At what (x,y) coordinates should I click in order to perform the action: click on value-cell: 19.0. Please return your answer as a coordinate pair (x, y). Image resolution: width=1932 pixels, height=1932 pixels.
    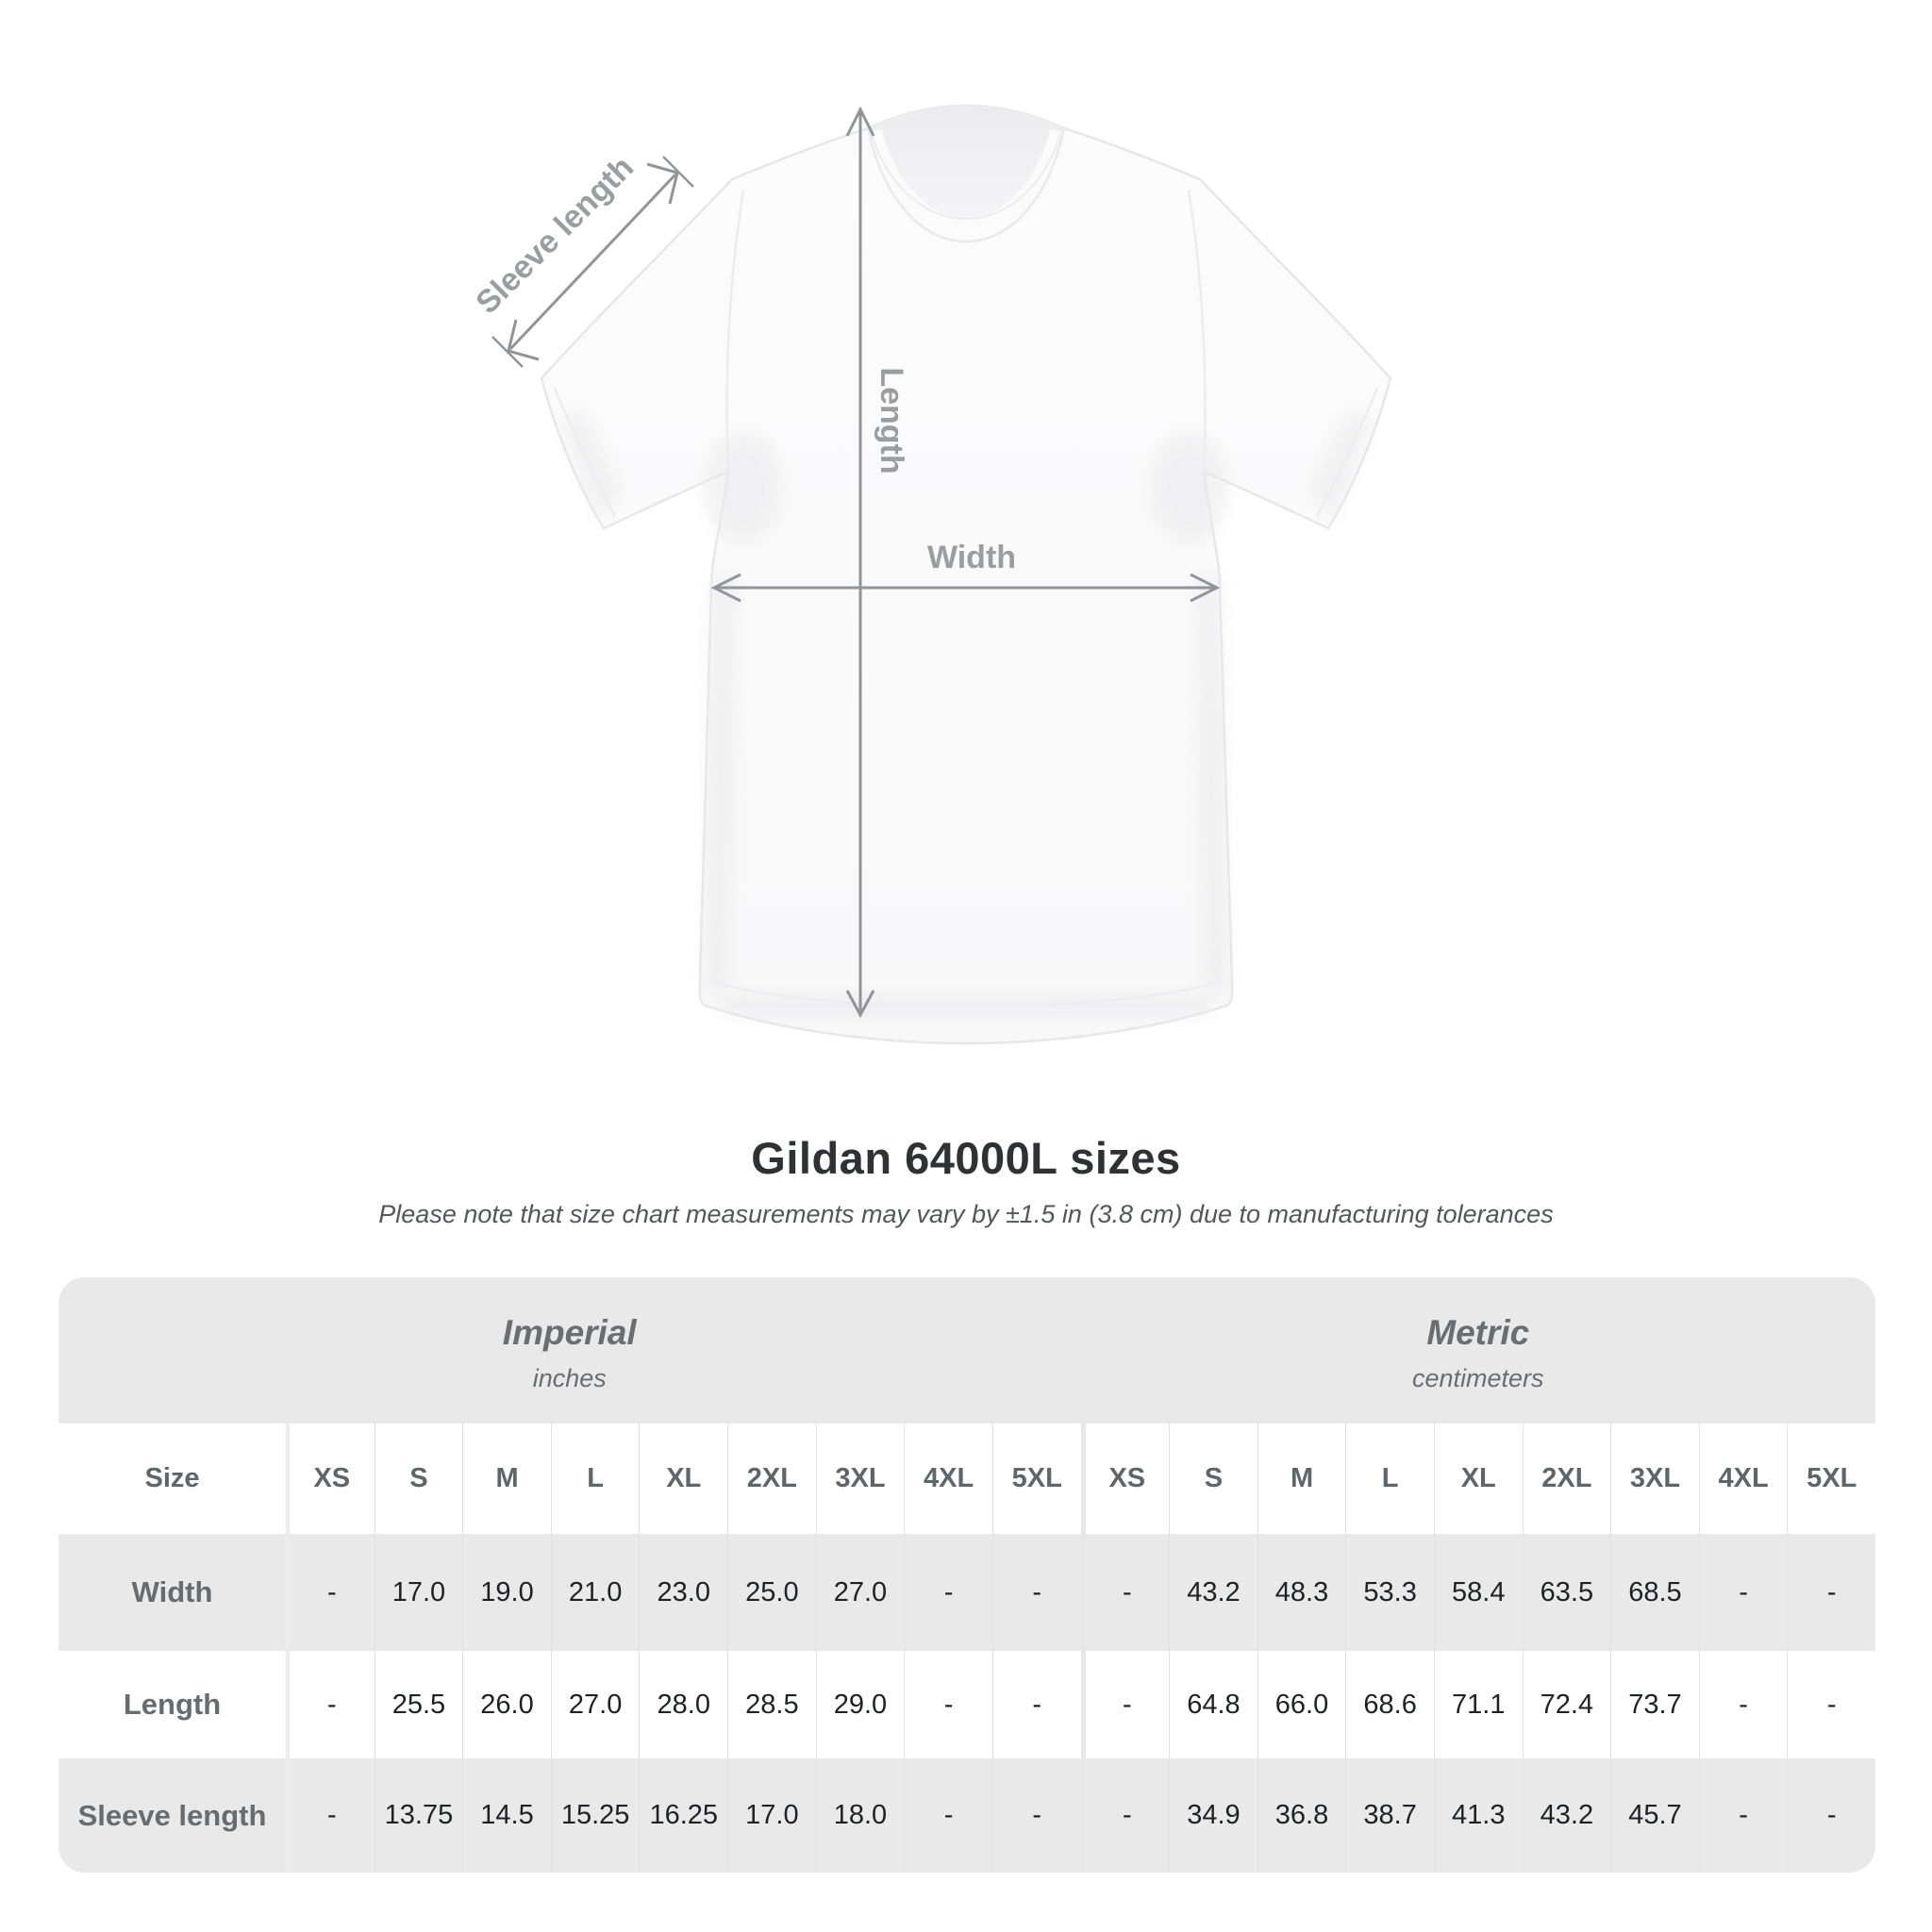
    Looking at the image, I should click on (507, 1593).